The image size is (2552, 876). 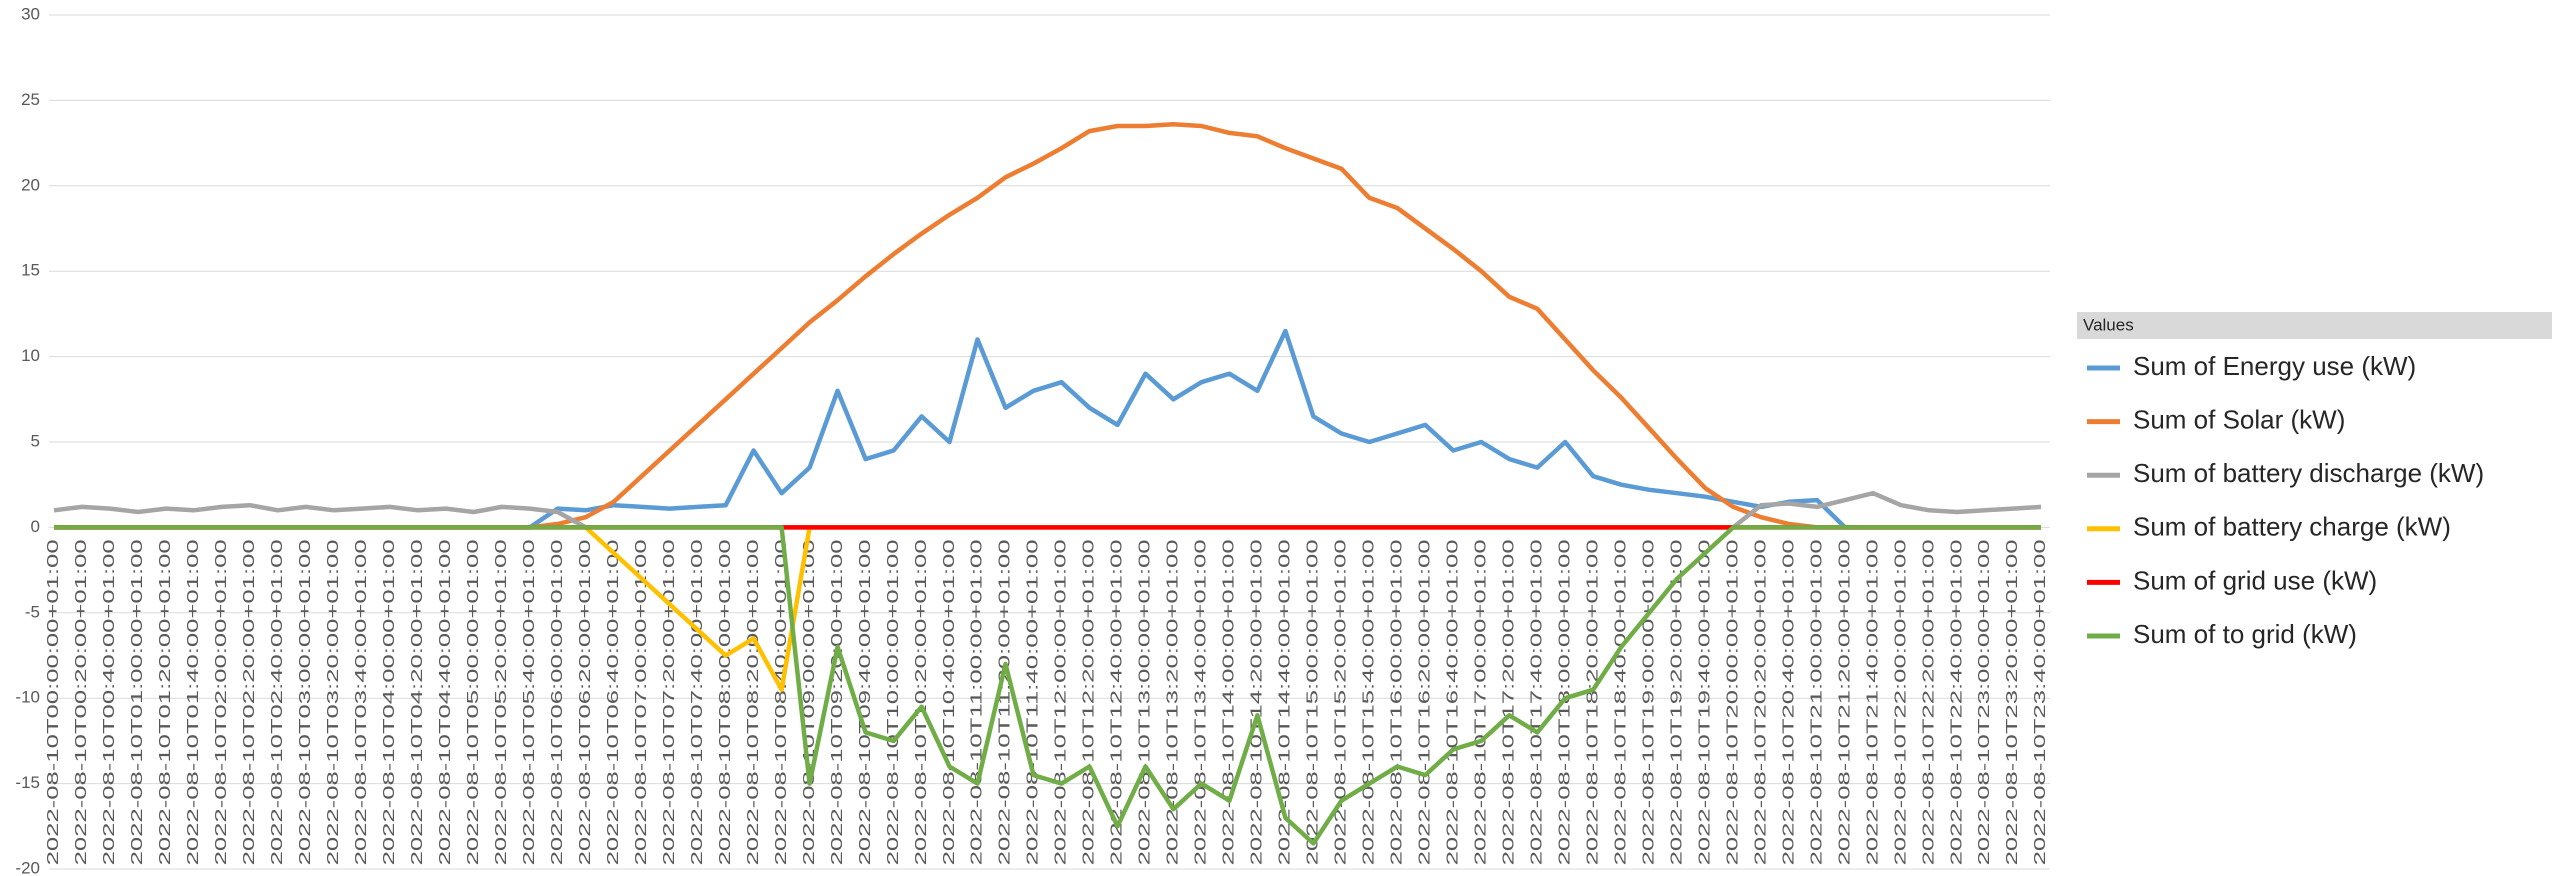 I want to click on x-tick-label: 2022-08-10T11:00:00+01:00, so click(x=977, y=702).